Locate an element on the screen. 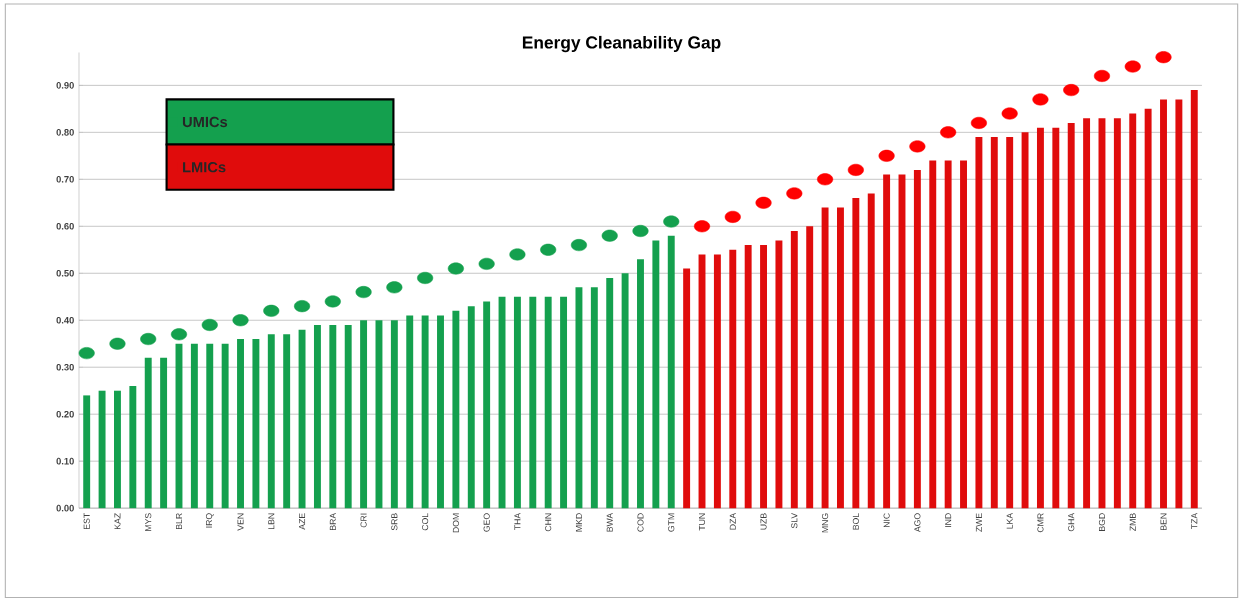 This screenshot has width=1243, height=601. x-tick-label: MKD is located at coordinates (578, 522).